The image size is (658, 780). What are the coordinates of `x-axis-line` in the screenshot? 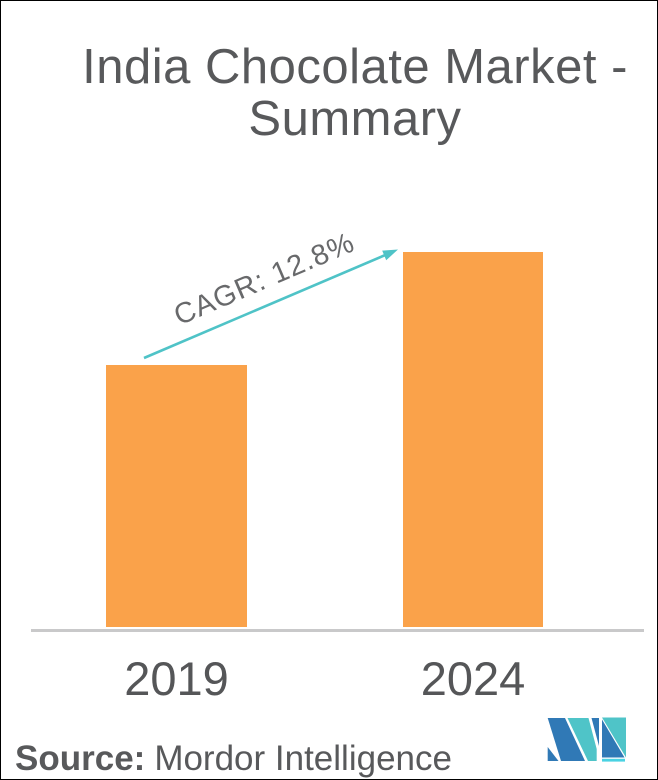 It's located at (337, 630).